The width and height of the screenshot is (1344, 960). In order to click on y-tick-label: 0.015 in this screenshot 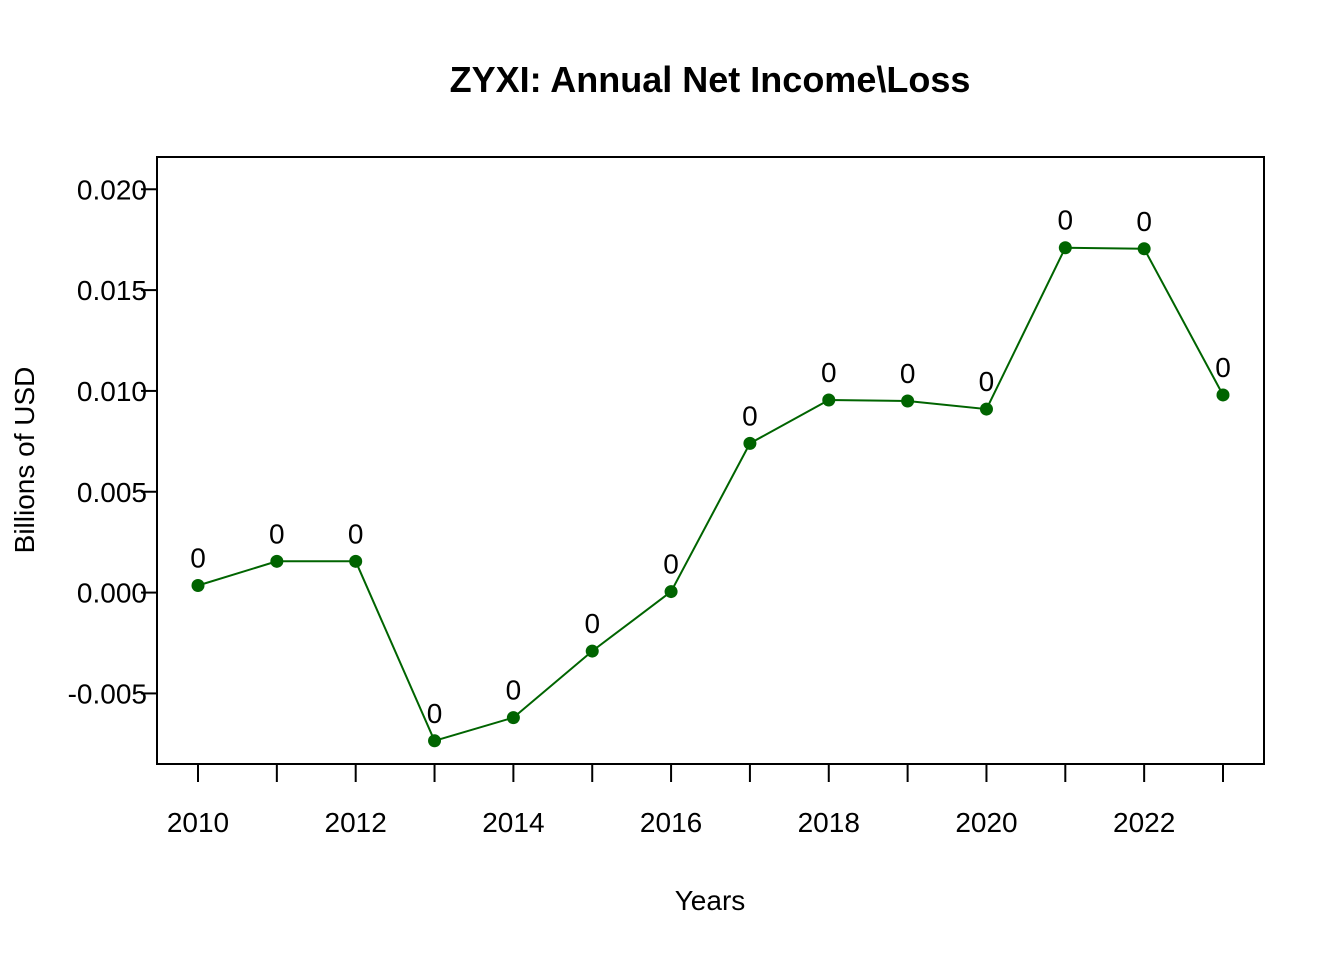, I will do `click(112, 290)`.